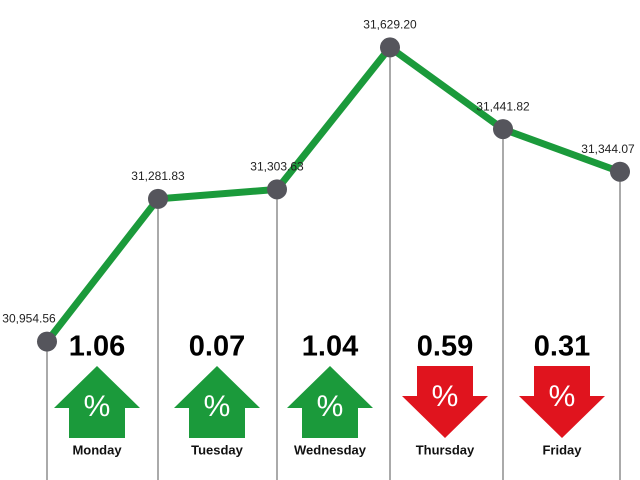 This screenshot has width=640, height=480. I want to click on change-value: 0.31, so click(562, 347).